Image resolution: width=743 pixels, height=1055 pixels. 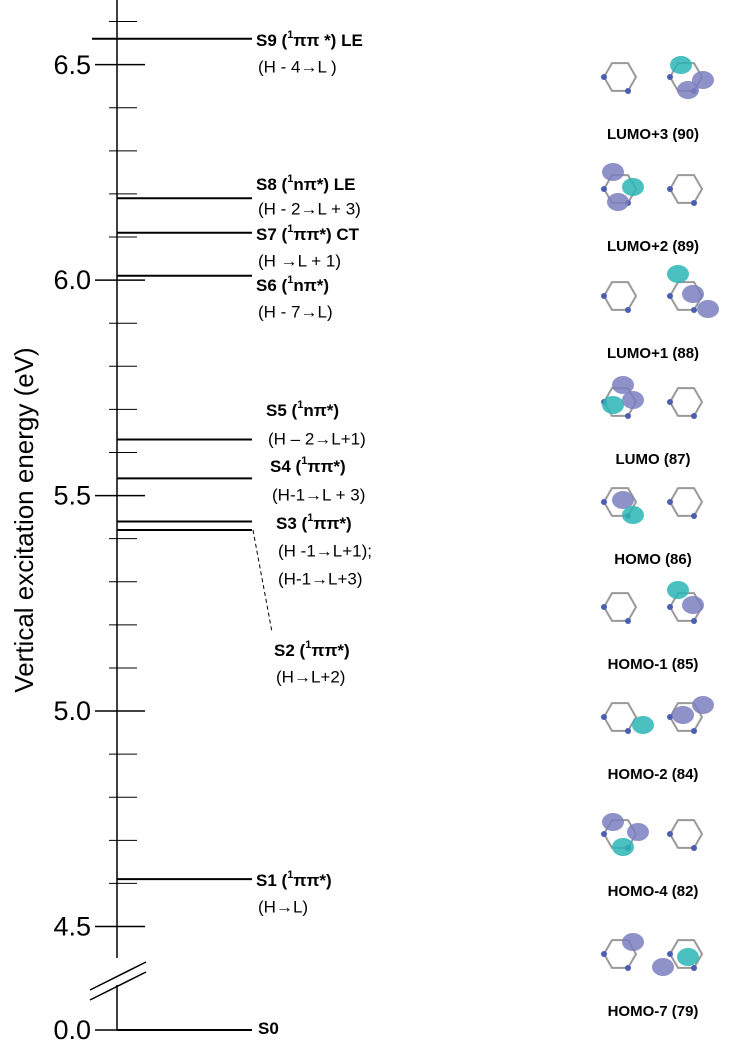 I want to click on label-part: nπ*), so click(x=311, y=285).